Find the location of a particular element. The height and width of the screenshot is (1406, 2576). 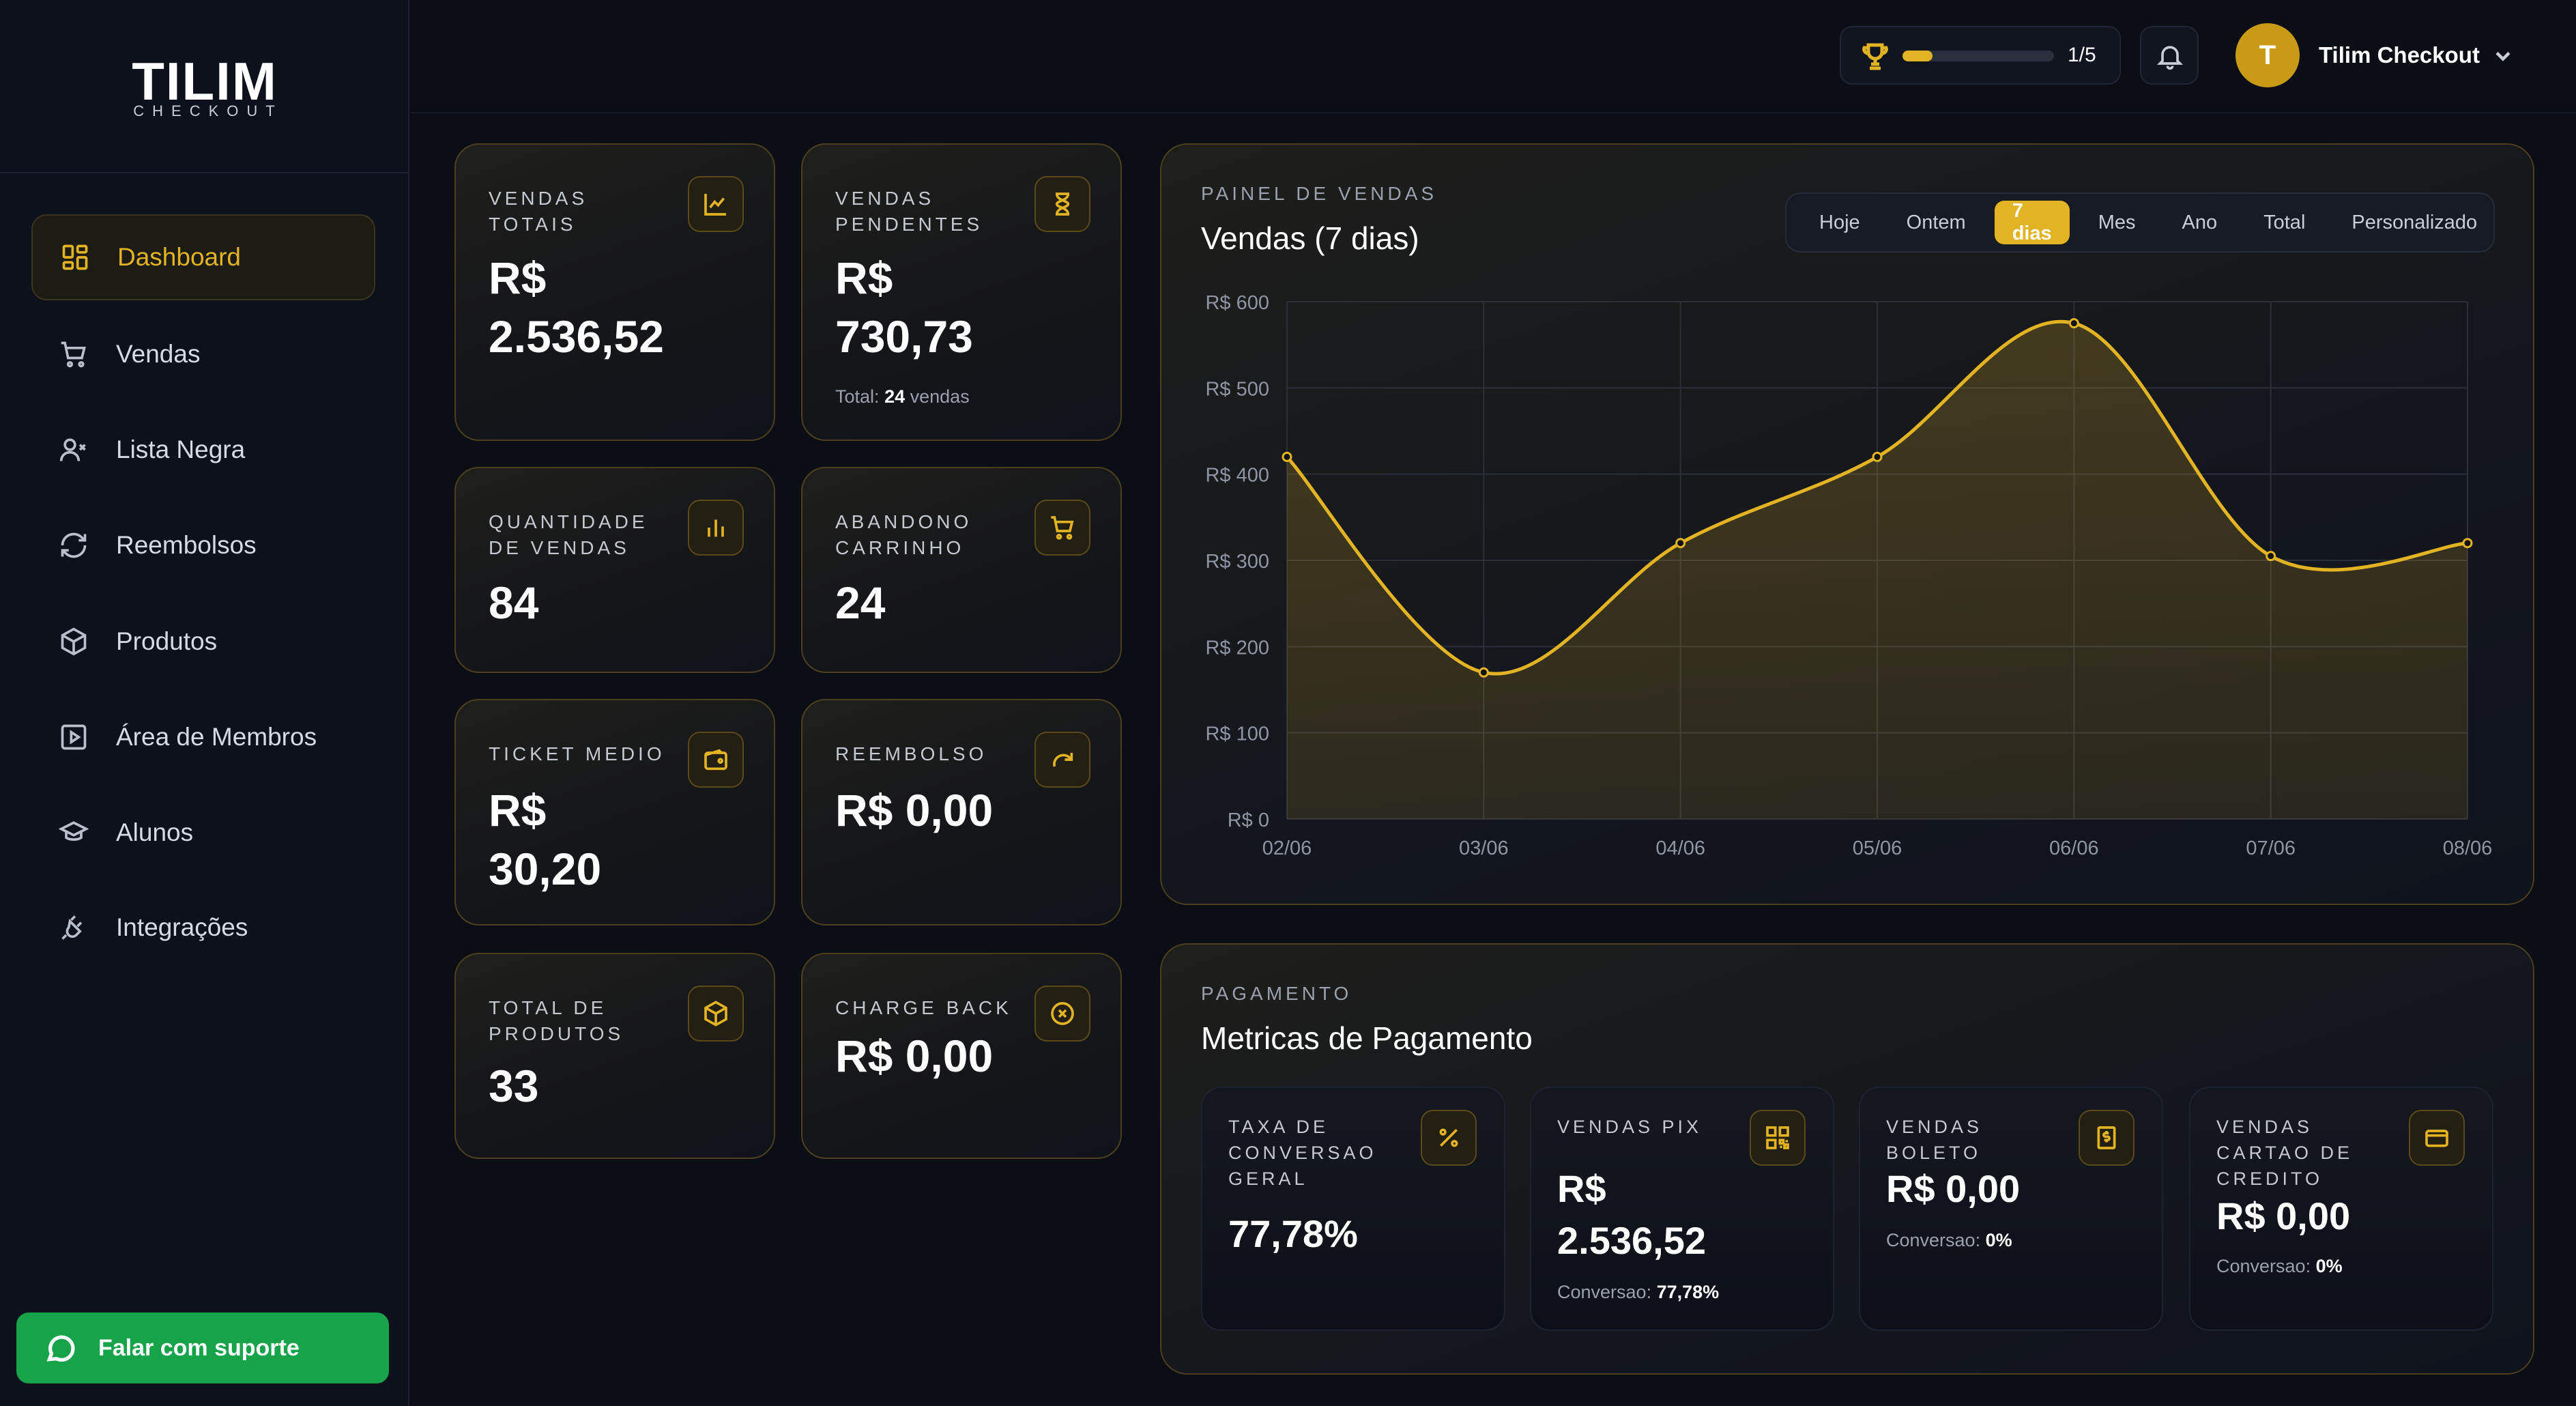

percent-icon is located at coordinates (1449, 1138).